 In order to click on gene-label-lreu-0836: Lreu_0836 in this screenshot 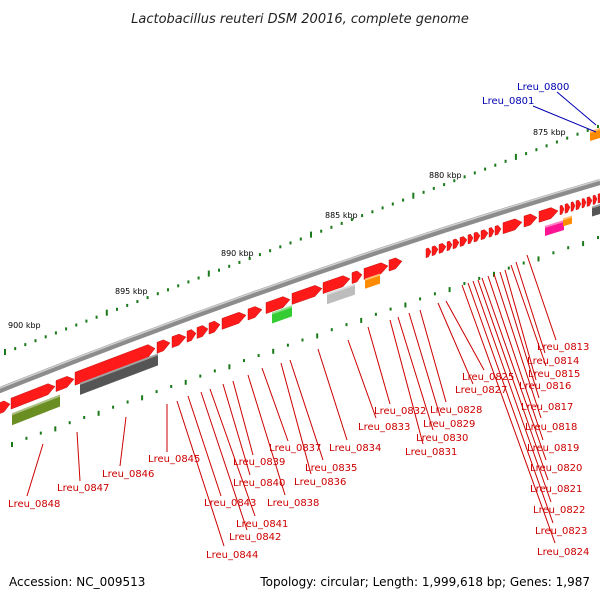, I will do `click(320, 482)`.